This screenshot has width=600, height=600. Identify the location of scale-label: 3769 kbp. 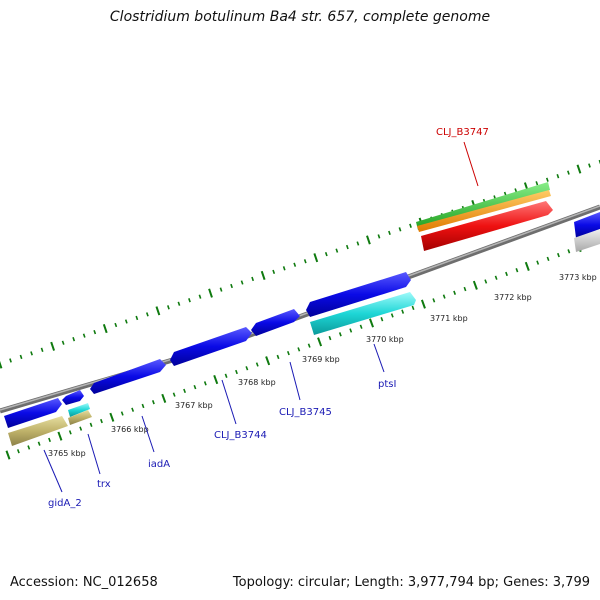
(321, 359).